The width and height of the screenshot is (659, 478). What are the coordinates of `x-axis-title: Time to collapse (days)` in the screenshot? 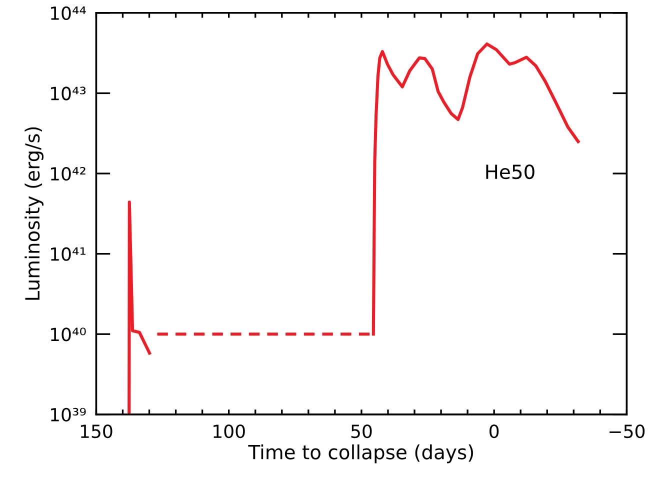 It's located at (361, 454).